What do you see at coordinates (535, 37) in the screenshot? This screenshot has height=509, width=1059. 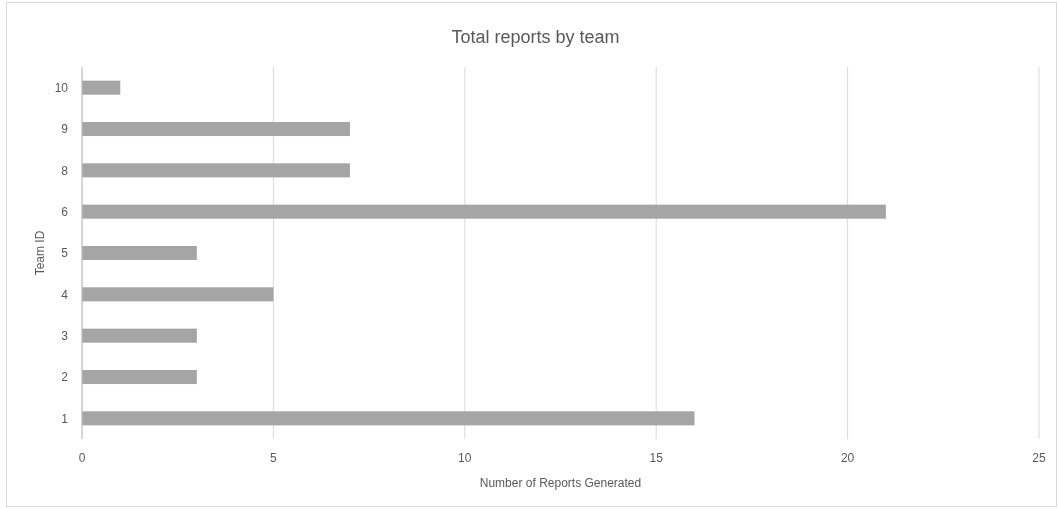 I see `chart-title: Total reports by team` at bounding box center [535, 37].